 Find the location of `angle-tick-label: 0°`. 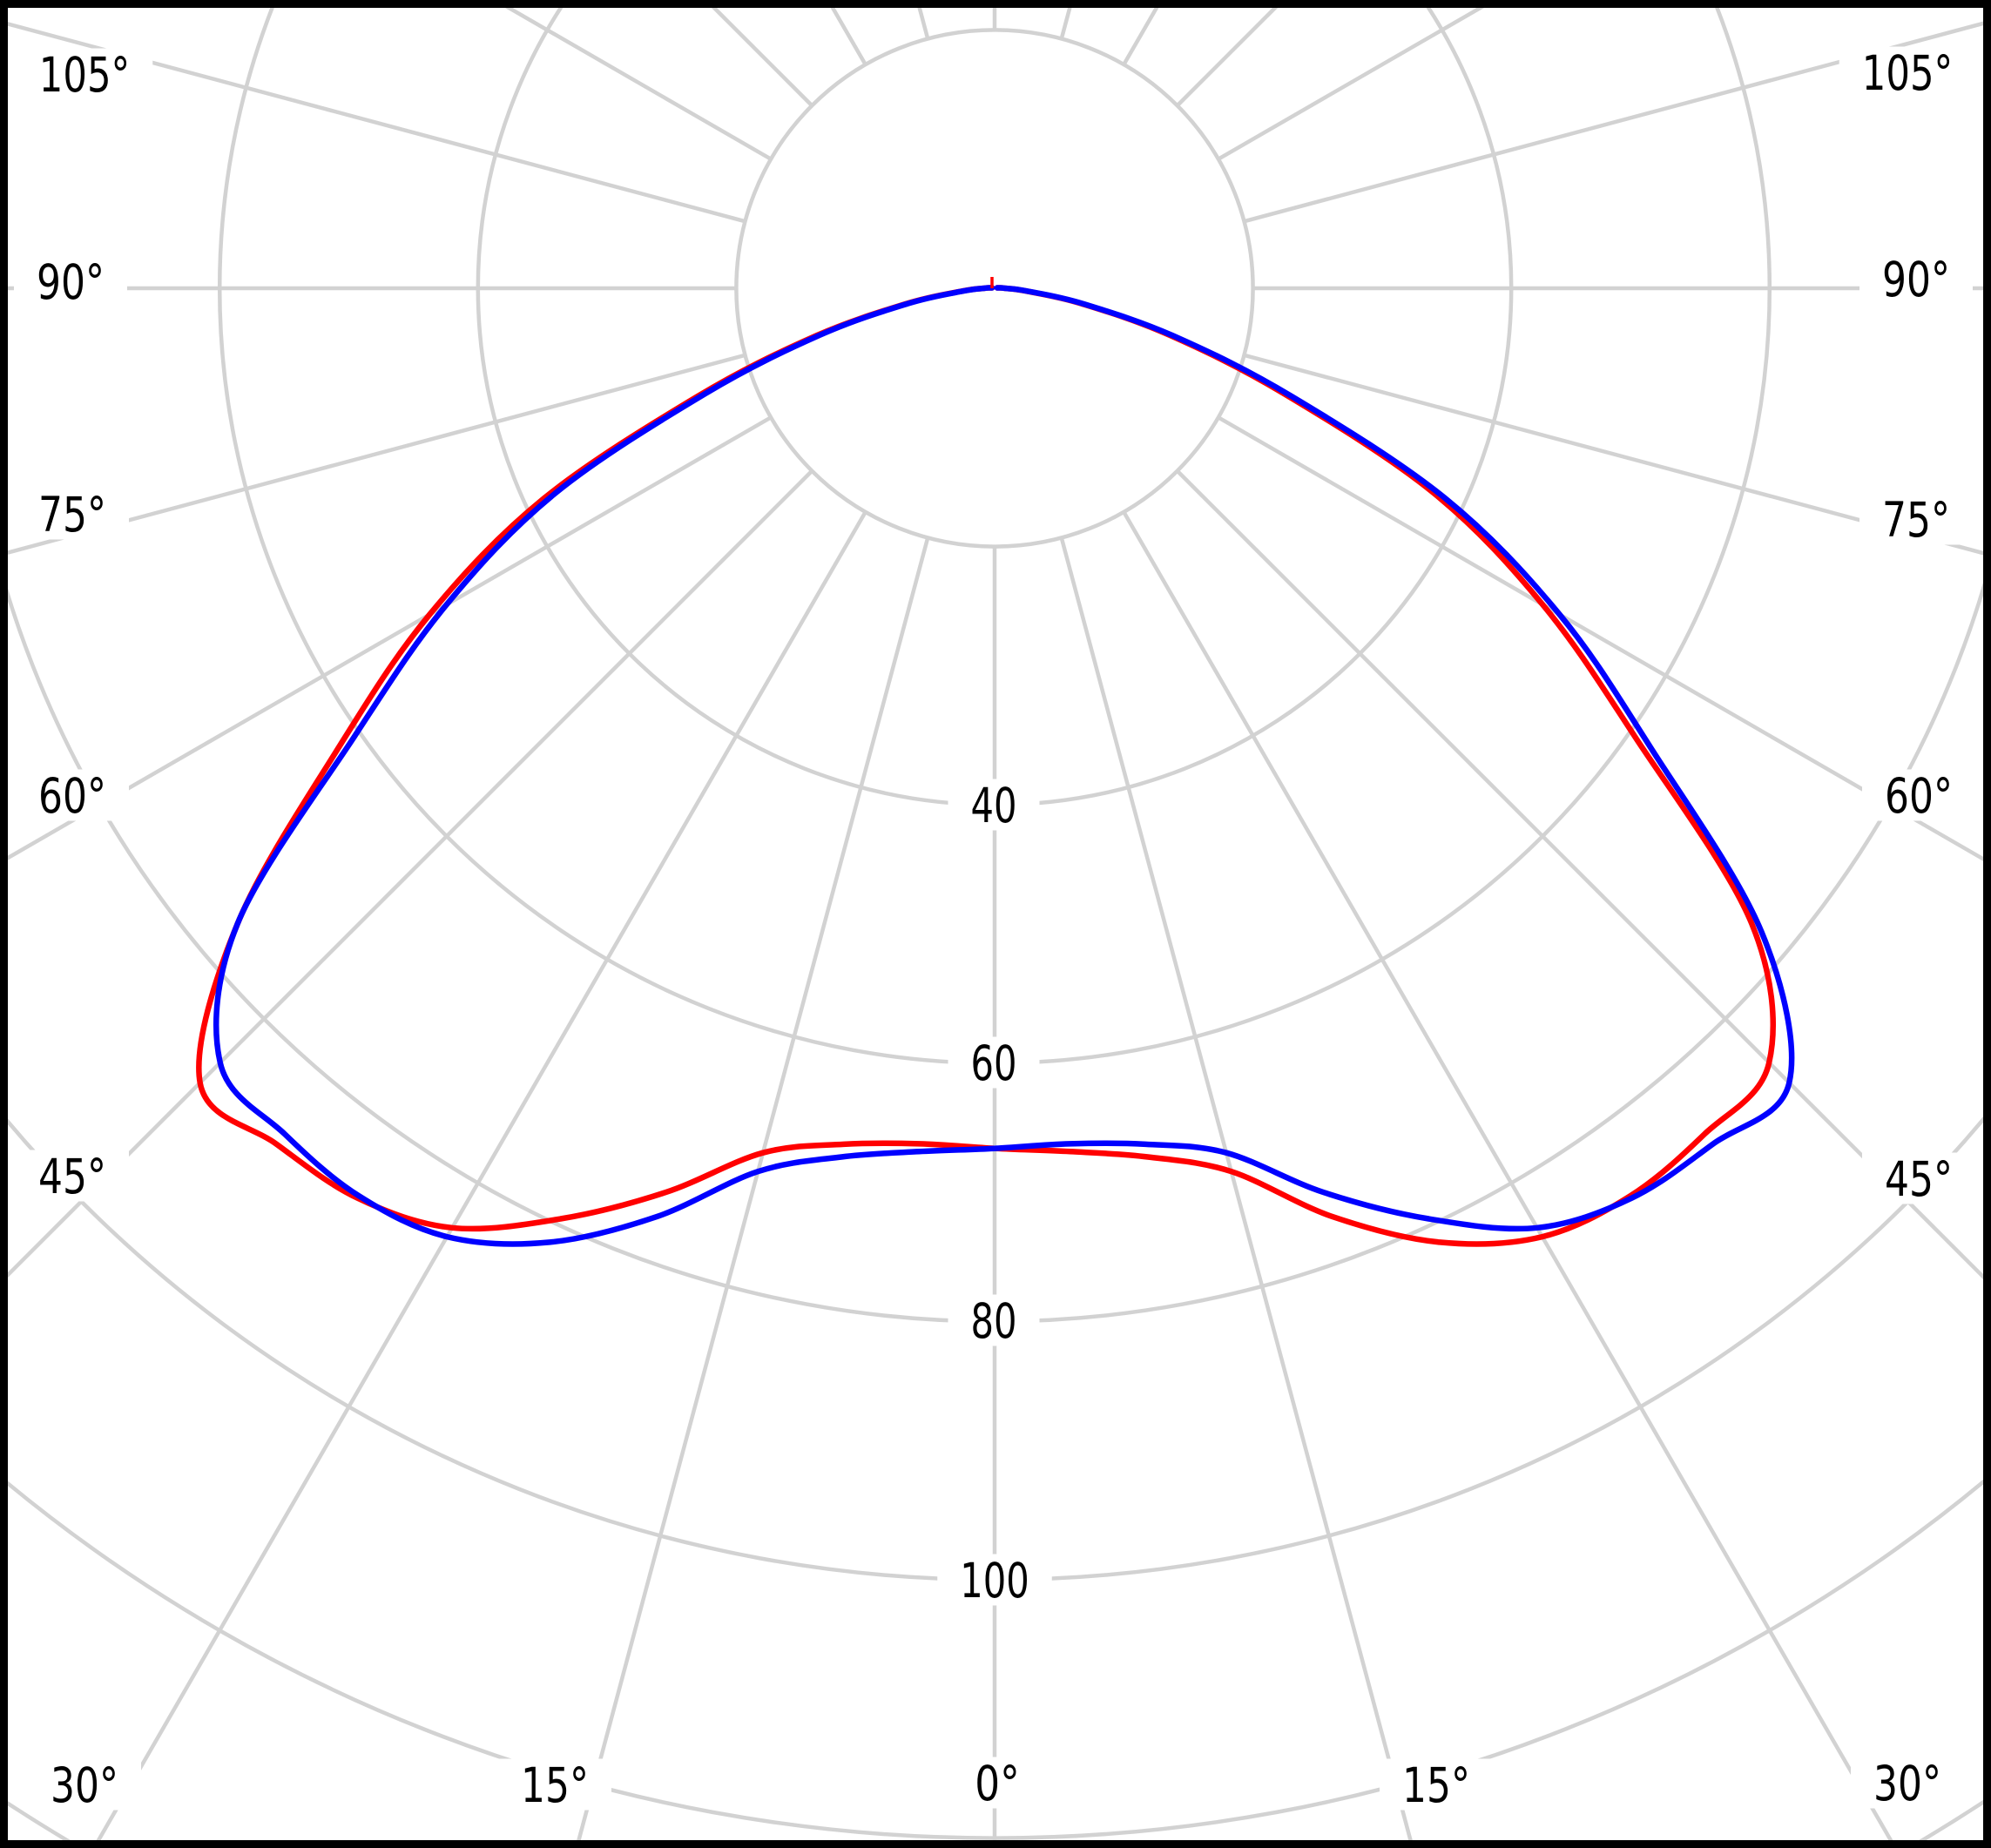

angle-tick-label: 0° is located at coordinates (997, 1783).